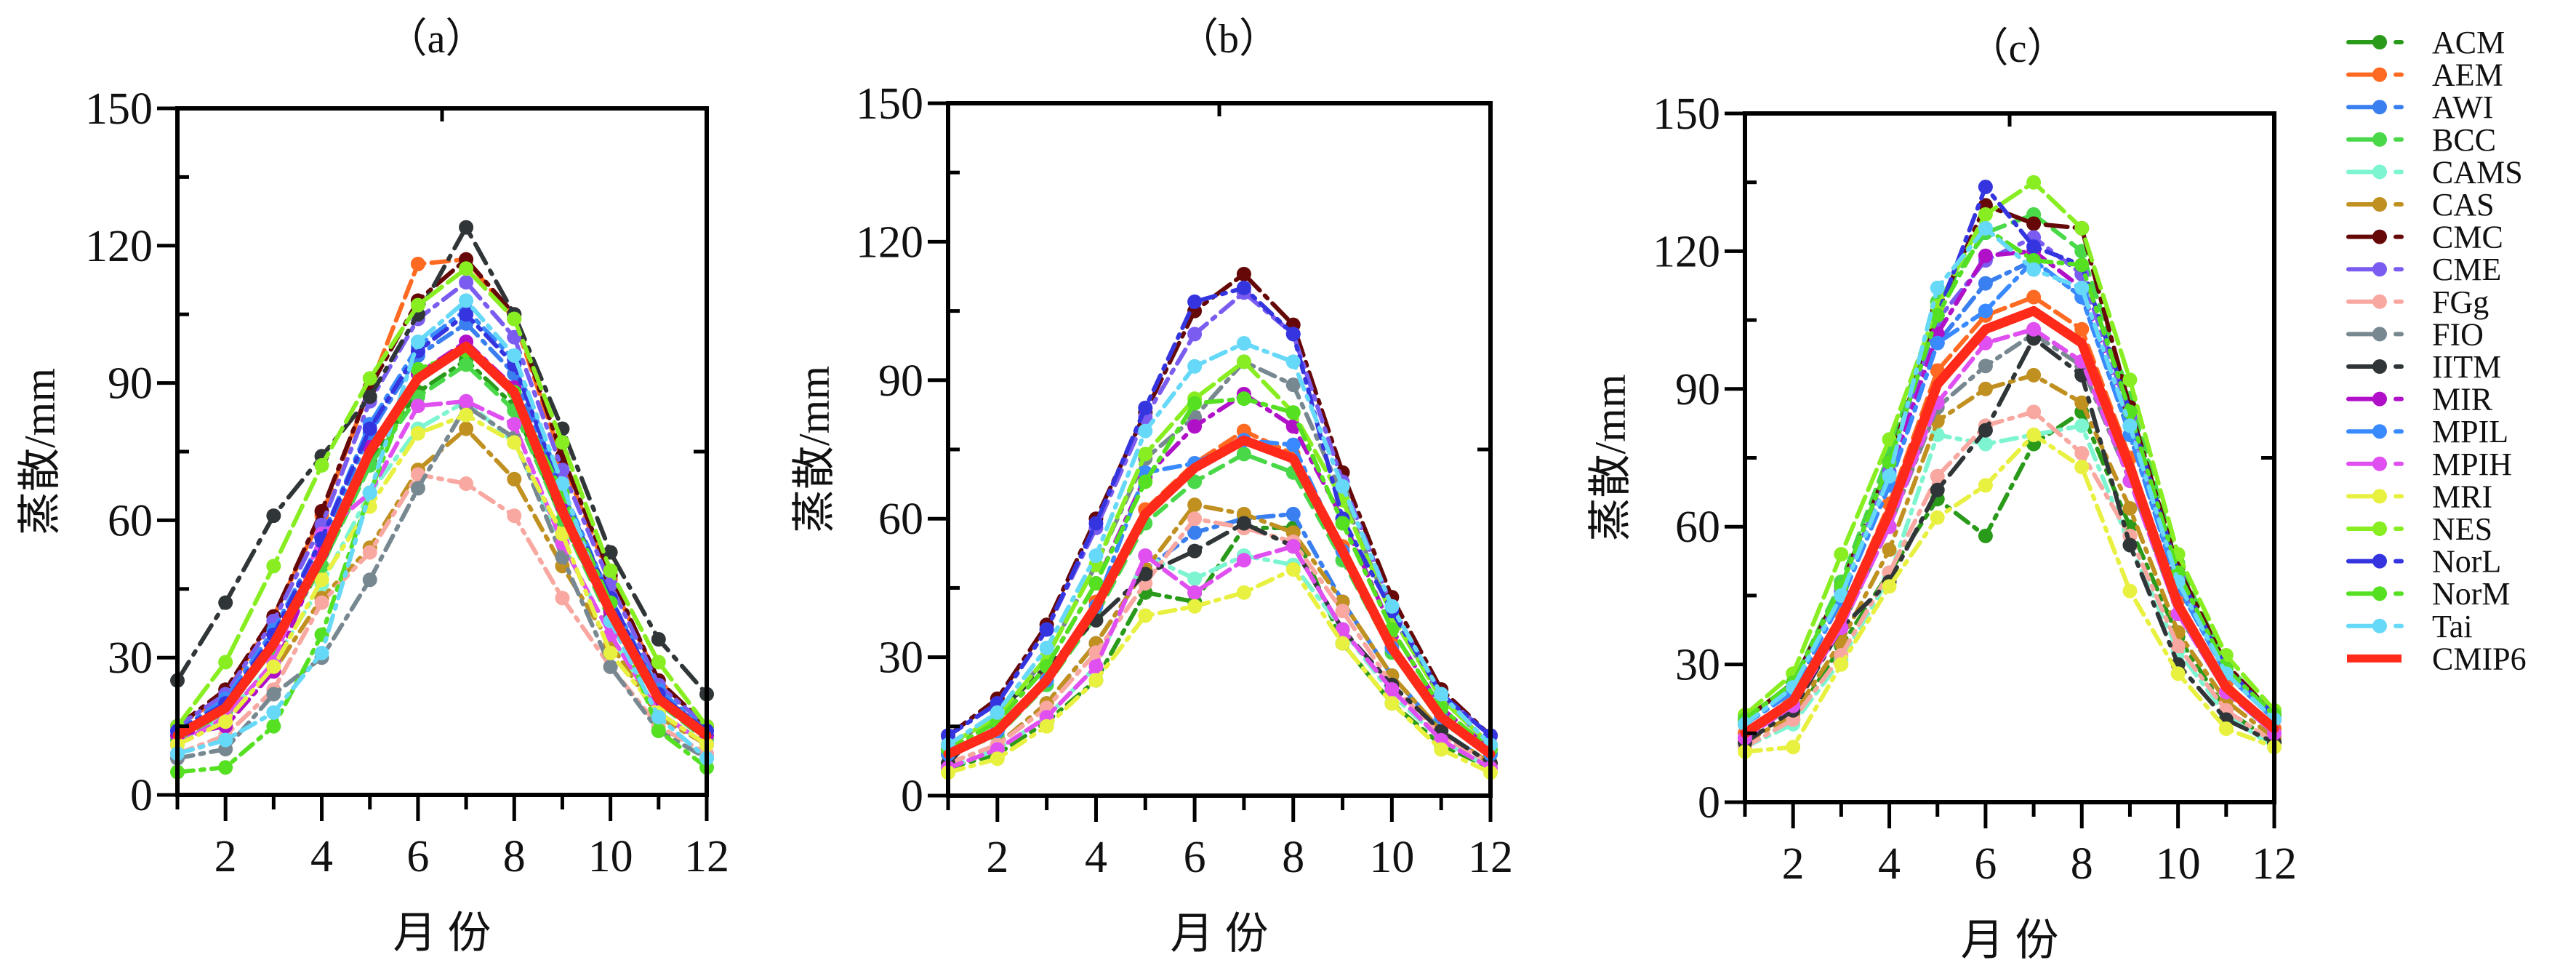  What do you see at coordinates (130, 520) in the screenshot?
I see `y-tick-label: 60` at bounding box center [130, 520].